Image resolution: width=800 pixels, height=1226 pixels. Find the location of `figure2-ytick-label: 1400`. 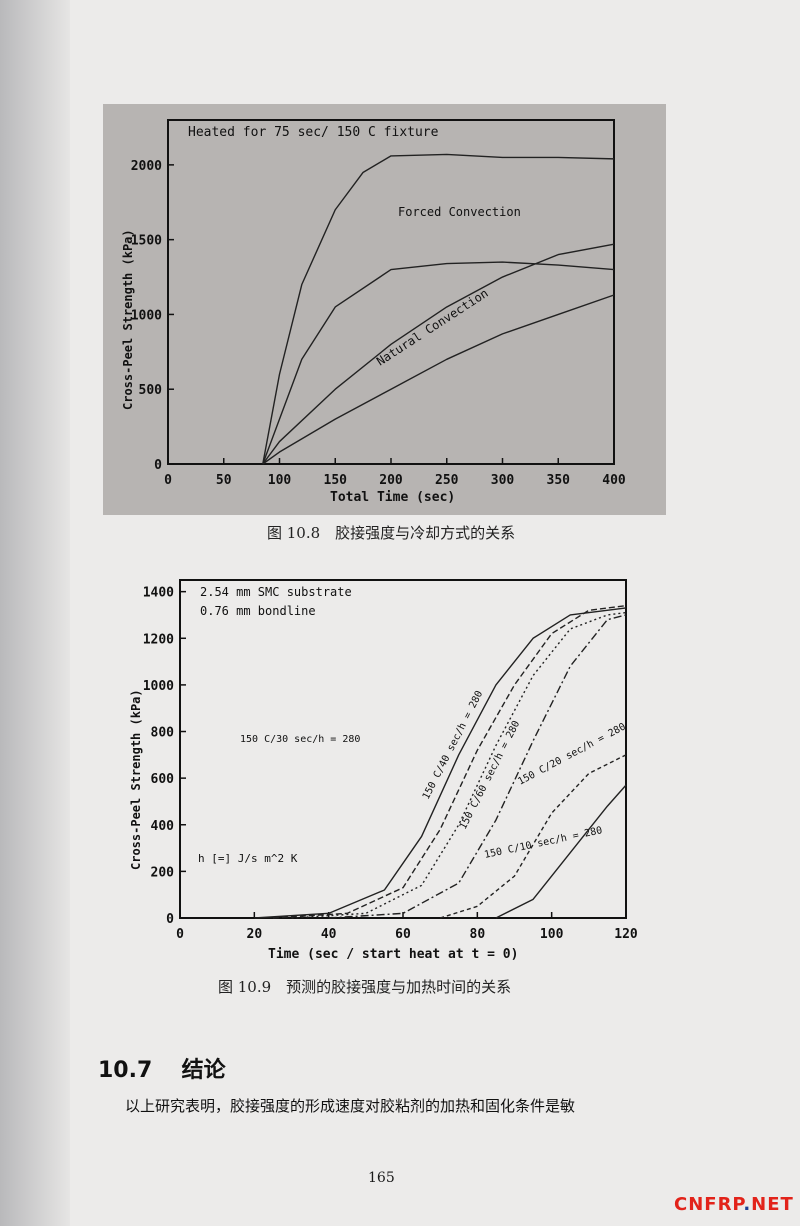

figure2-ytick-label: 1400 is located at coordinates (158, 593).